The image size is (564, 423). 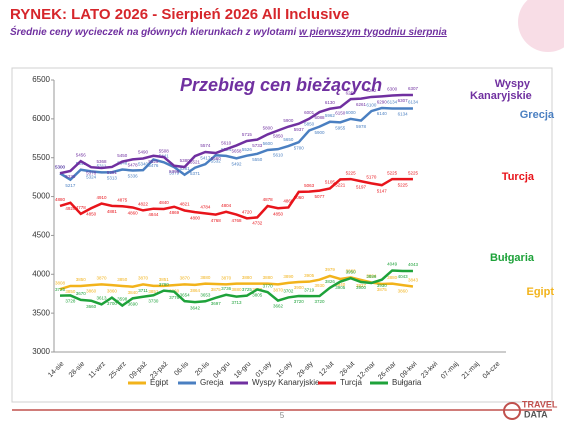 What do you see at coordinates (371, 177) in the screenshot?
I see `data-label: 5170` at bounding box center [371, 177].